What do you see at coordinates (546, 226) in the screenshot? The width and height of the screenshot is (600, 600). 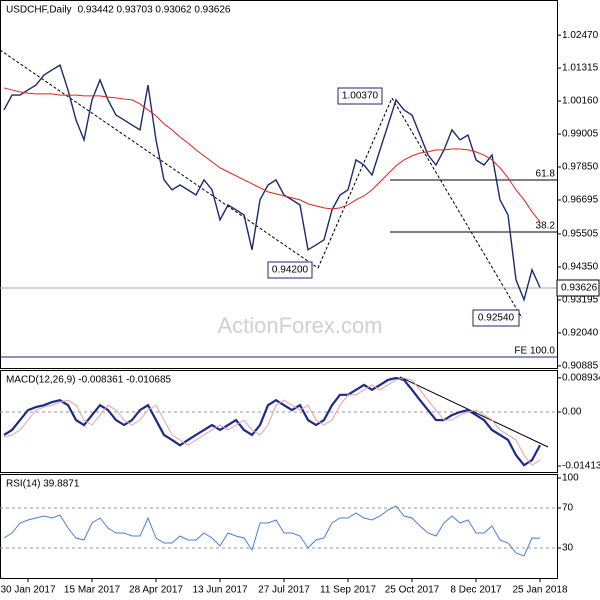 I see `level-label: 38.2` at bounding box center [546, 226].